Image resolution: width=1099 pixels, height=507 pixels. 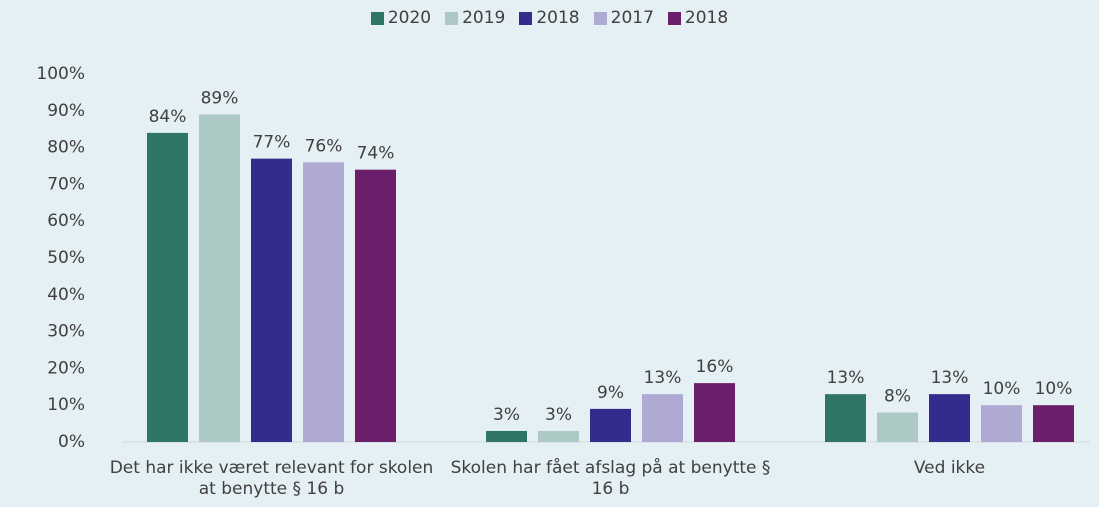 I want to click on legend-item: 2020, so click(x=401, y=18).